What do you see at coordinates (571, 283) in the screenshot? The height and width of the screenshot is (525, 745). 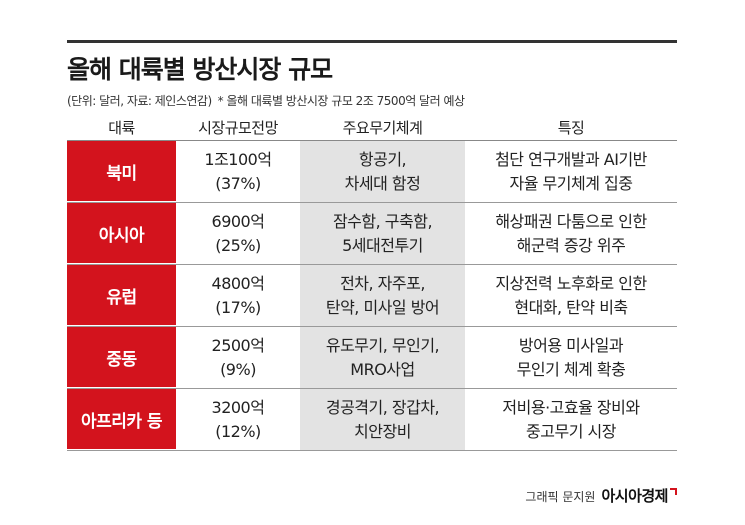 I see `feature-line: 지상전력 노후화로 인한` at bounding box center [571, 283].